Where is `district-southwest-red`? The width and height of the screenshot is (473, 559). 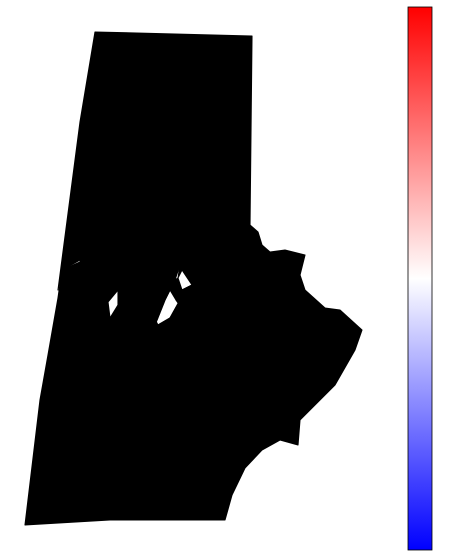 district-southwest-red is located at coordinates (75, 460).